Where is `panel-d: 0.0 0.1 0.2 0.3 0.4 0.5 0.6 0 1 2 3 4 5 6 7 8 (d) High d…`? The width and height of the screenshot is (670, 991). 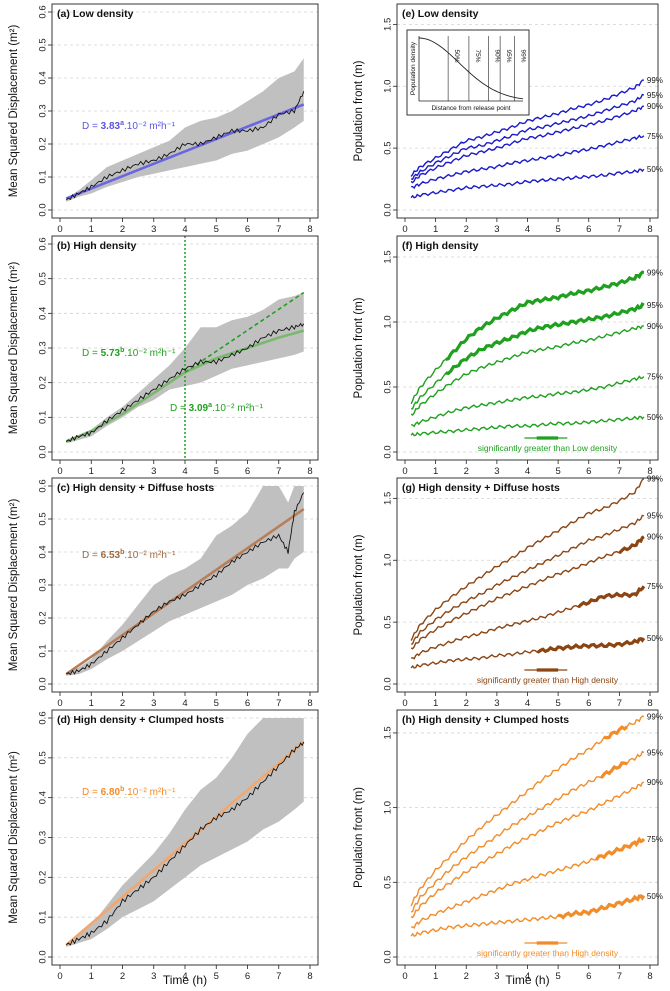 panel-d: 0.0 0.1 0.2 0.3 0.4 0.5 0.6 0 1 2 3 4 5 6 7 8 (d) High d… is located at coordinates (163, 848).